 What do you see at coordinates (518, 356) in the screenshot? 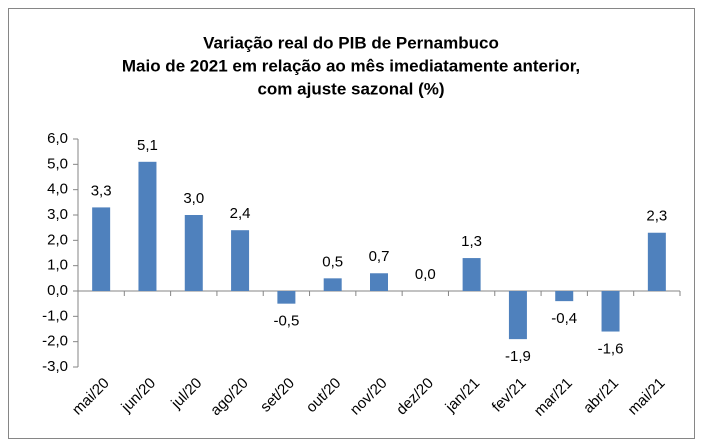
I see `value-label: -1,9` at bounding box center [518, 356].